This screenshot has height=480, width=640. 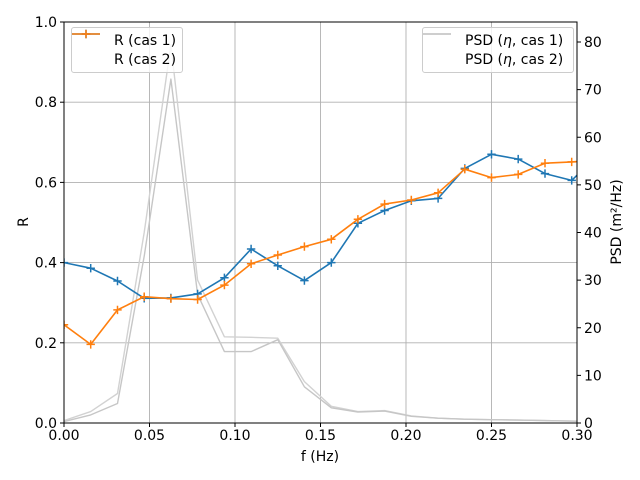 What do you see at coordinates (320, 436) in the screenshot?
I see `x-tick-label: 0.15` at bounding box center [320, 436].